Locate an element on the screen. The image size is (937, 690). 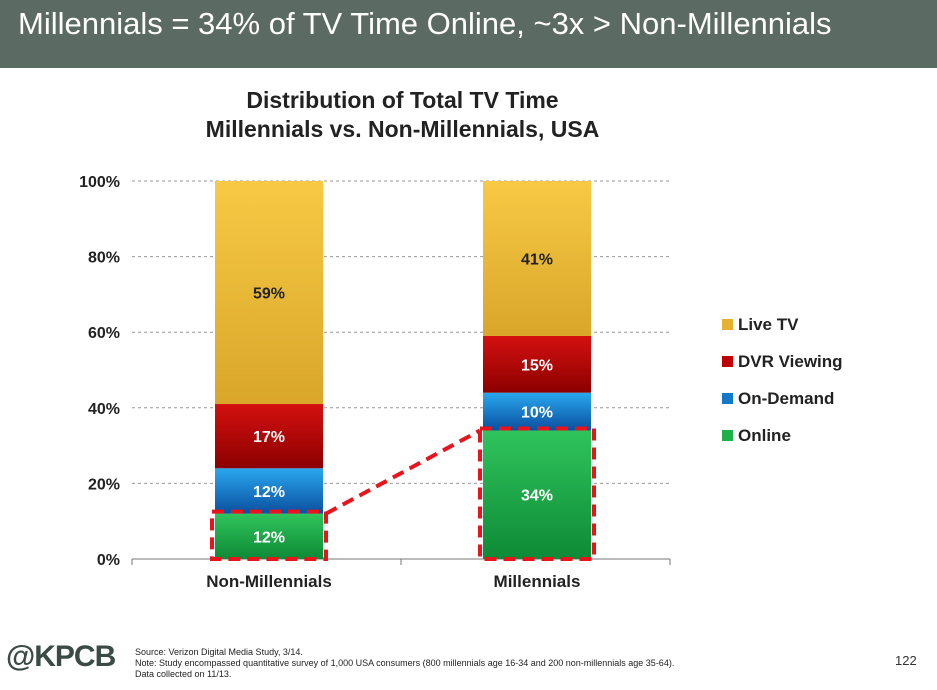
legend-label: Online is located at coordinates (764, 435).